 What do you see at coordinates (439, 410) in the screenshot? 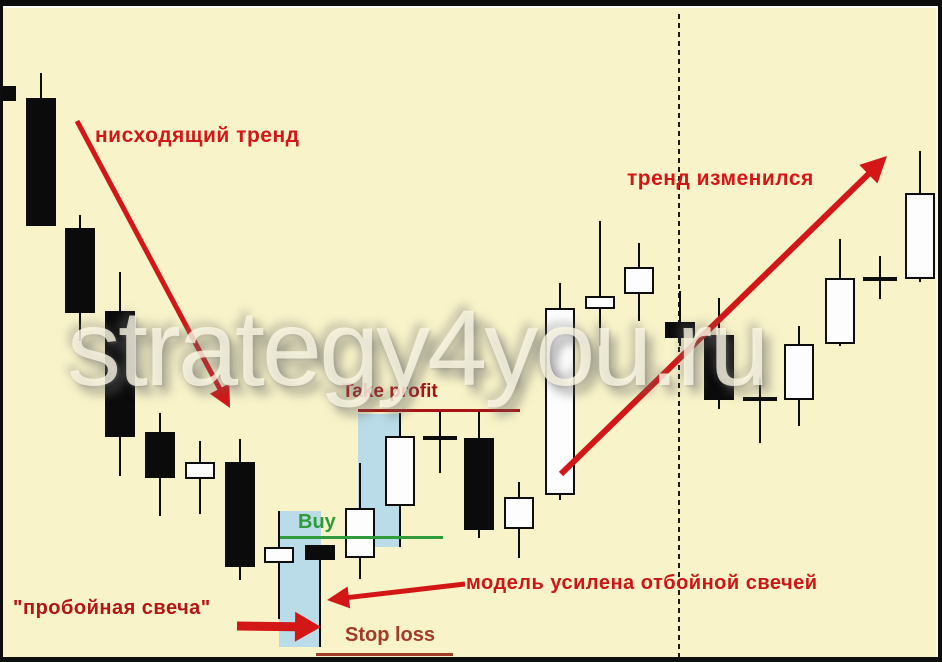
I see `take-profit-line` at bounding box center [439, 410].